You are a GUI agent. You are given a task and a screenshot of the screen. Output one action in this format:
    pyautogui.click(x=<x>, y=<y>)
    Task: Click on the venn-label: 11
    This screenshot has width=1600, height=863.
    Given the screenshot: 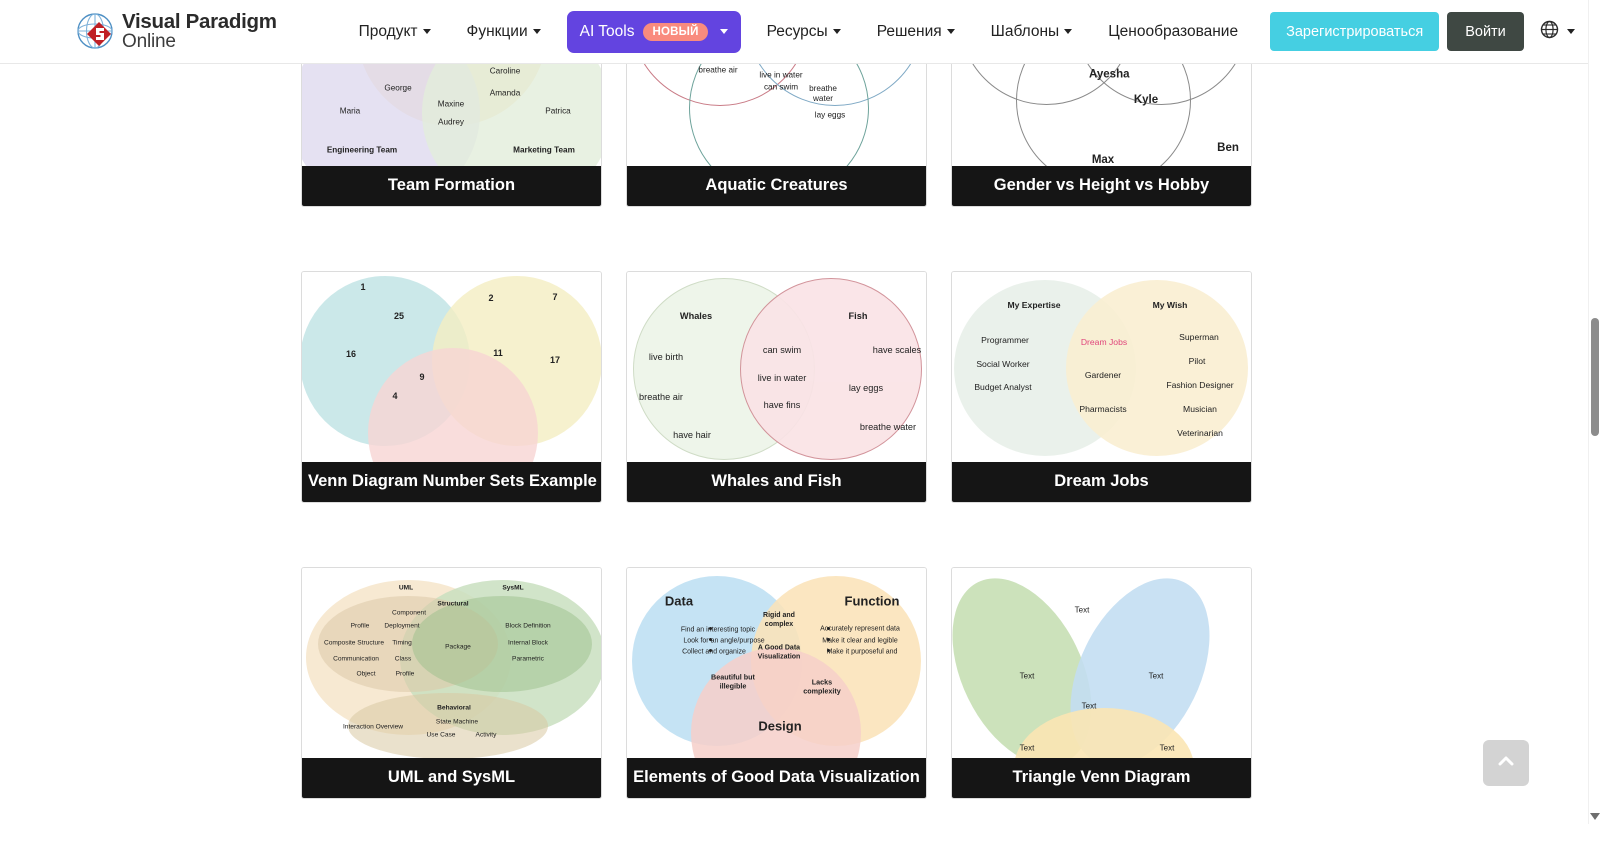 What is the action you would take?
    pyautogui.click(x=498, y=353)
    